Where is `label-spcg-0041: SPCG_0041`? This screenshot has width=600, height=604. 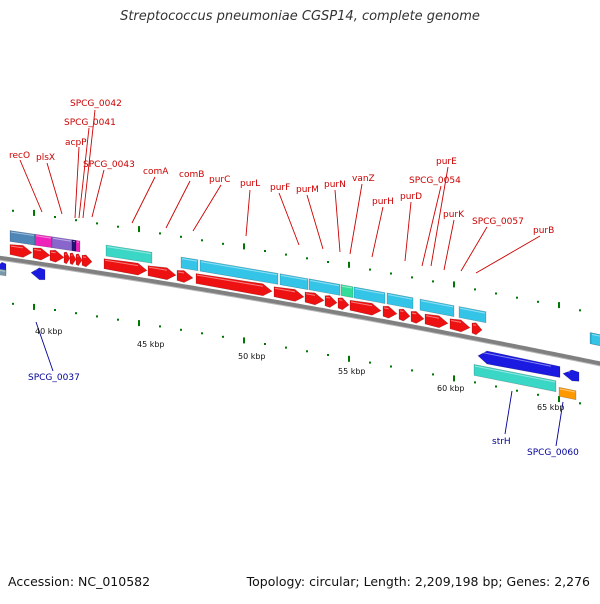
label-spcg-0041: SPCG_0041 is located at coordinates (90, 123).